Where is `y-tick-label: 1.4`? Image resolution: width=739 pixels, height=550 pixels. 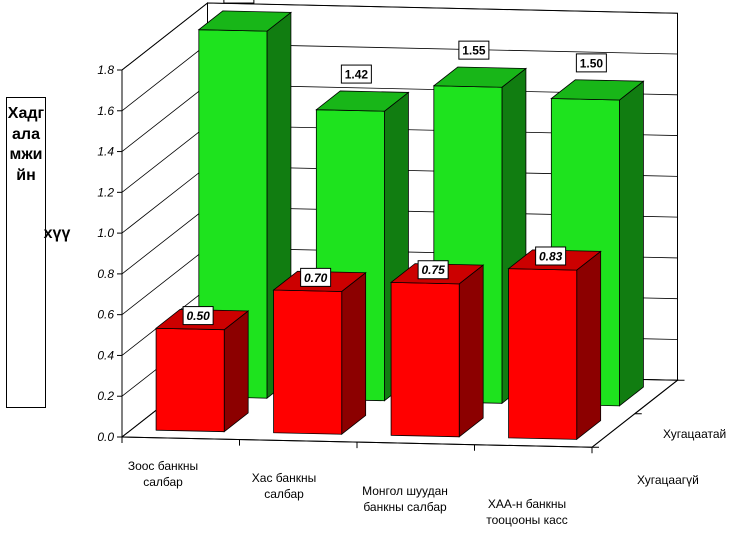
y-tick-label: 1.4 is located at coordinates (105, 152).